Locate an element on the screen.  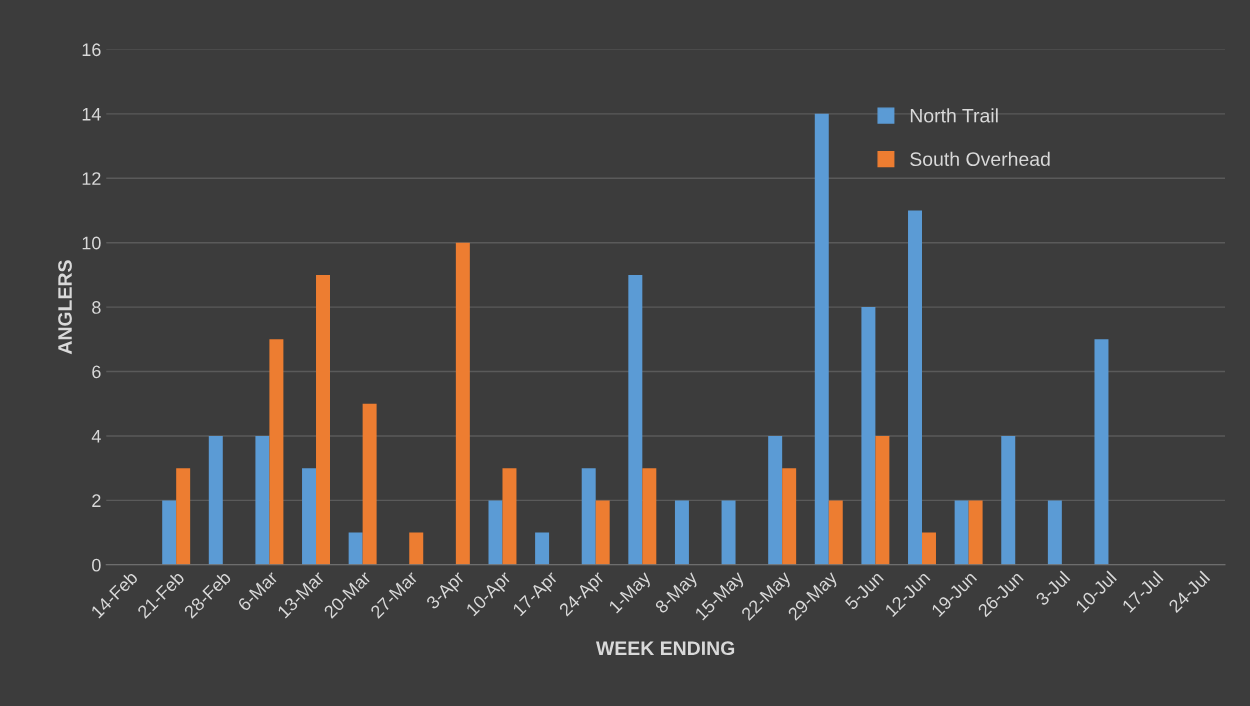
legend-label: South Overhead is located at coordinates (980, 159).